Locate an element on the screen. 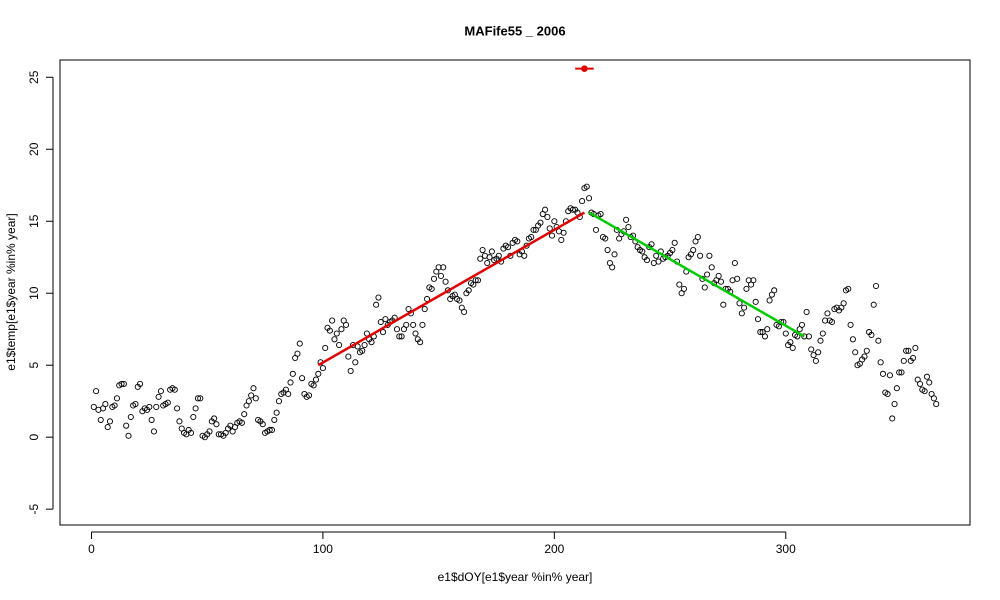 The image size is (1000, 600). y-tick-label: 15 is located at coordinates (34, 221).